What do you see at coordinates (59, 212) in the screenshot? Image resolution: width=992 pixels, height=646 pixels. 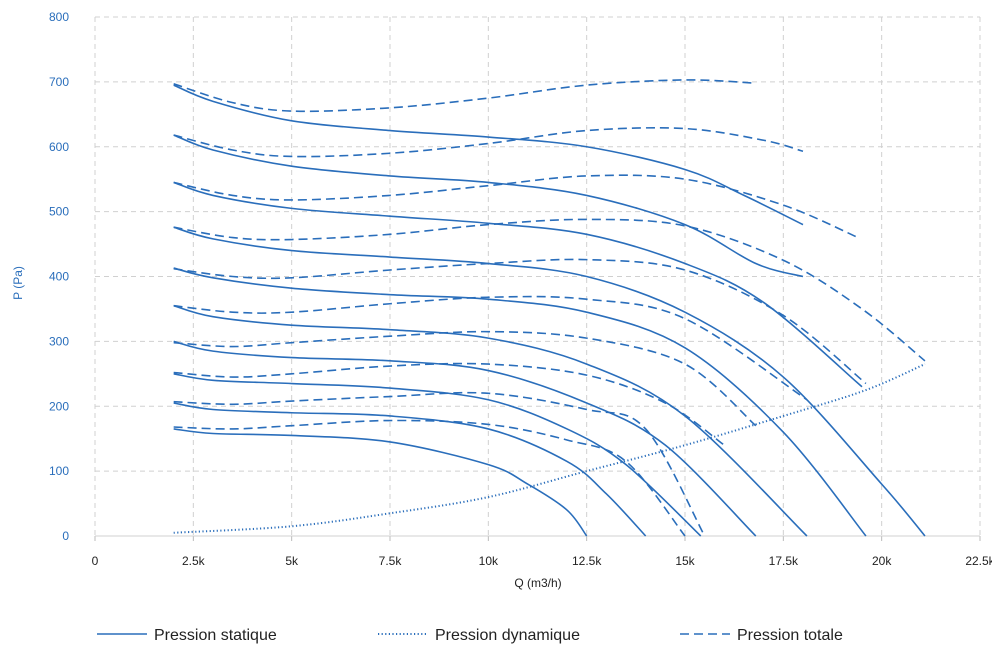 I see `y-tick-label: 500` at bounding box center [59, 212].